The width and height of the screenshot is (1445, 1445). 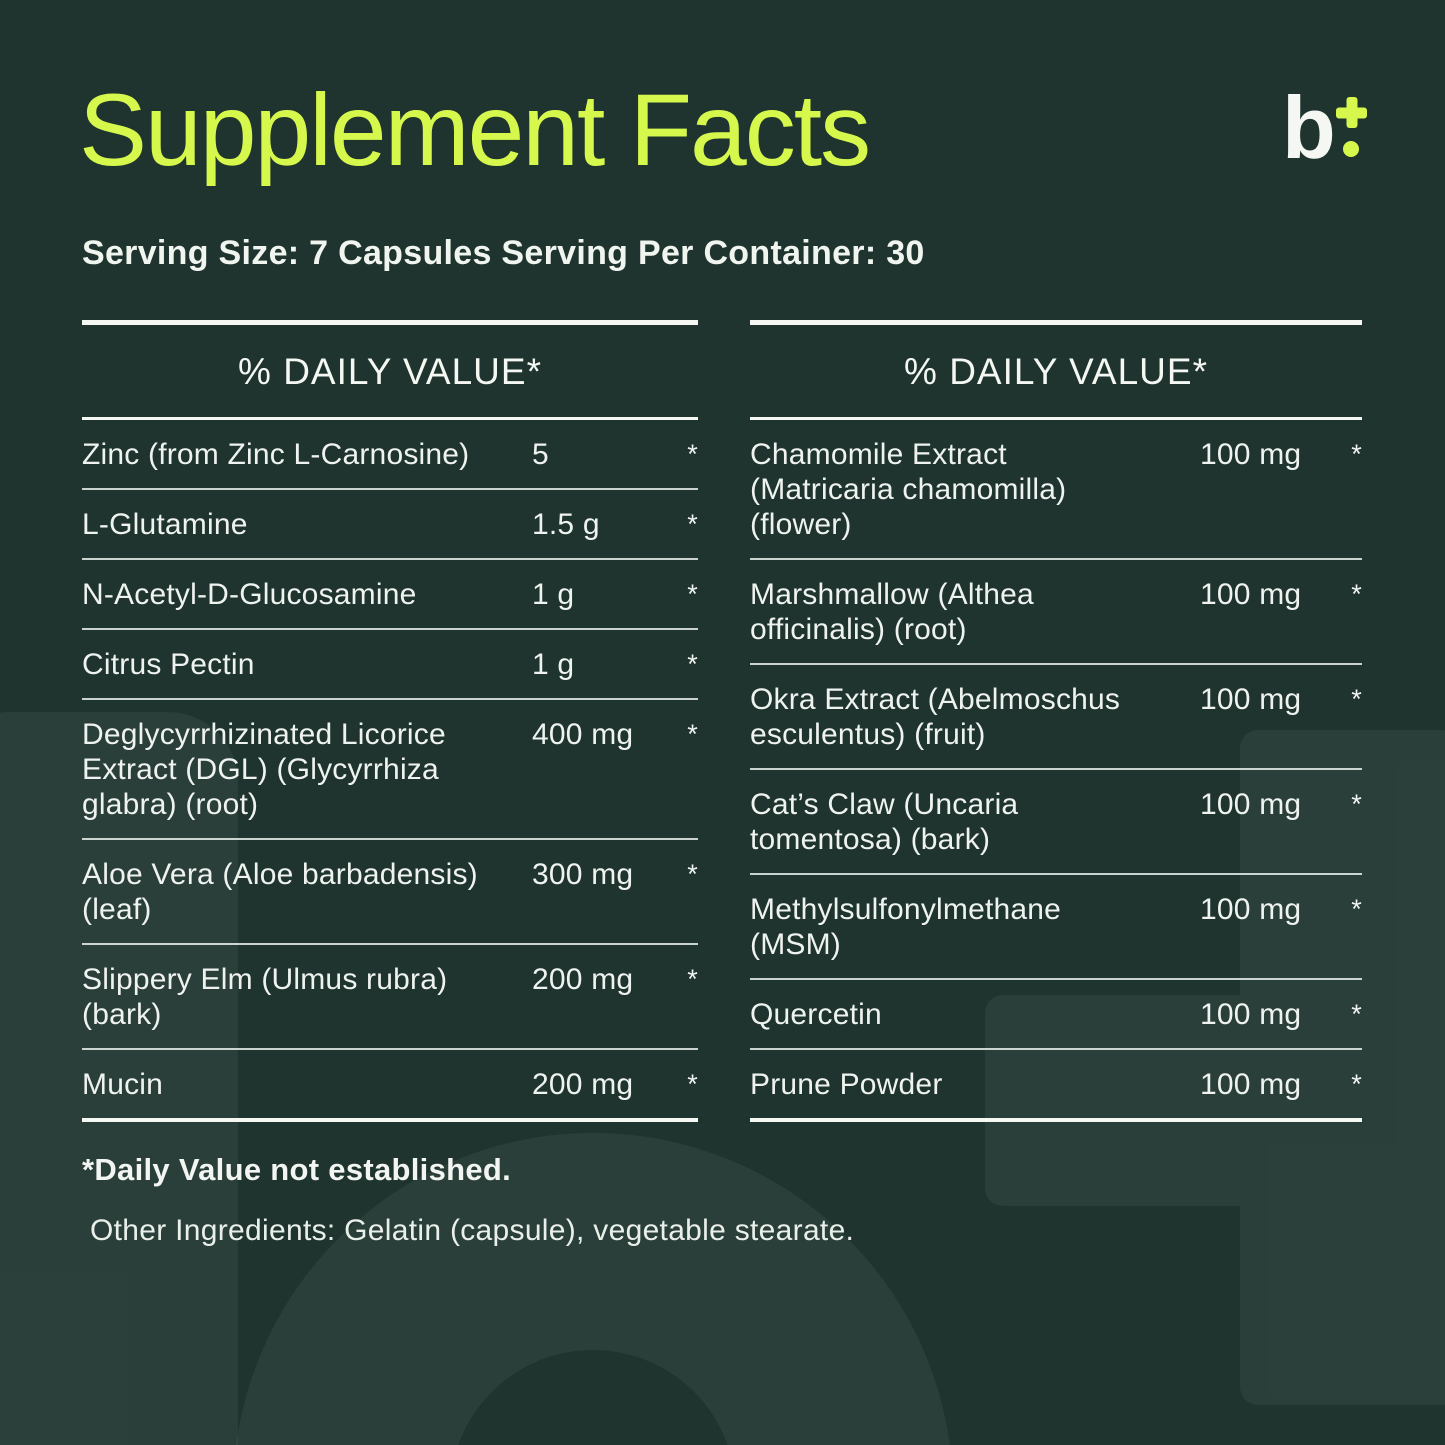 I want to click on ingredient-name: Citrus Pectin, so click(x=168, y=664).